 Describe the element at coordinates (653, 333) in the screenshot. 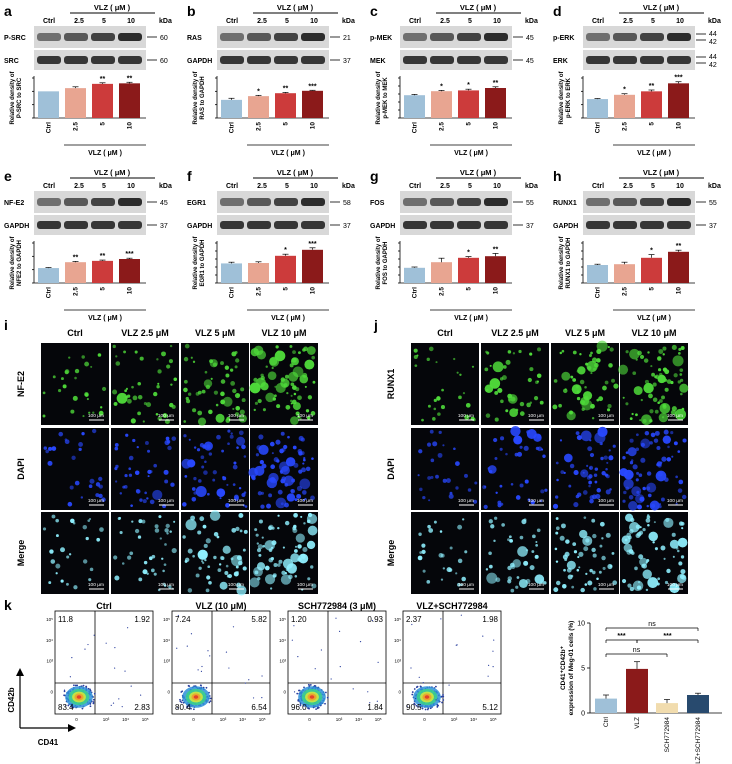

I see `column-label: VLZ 10 μM` at that location.